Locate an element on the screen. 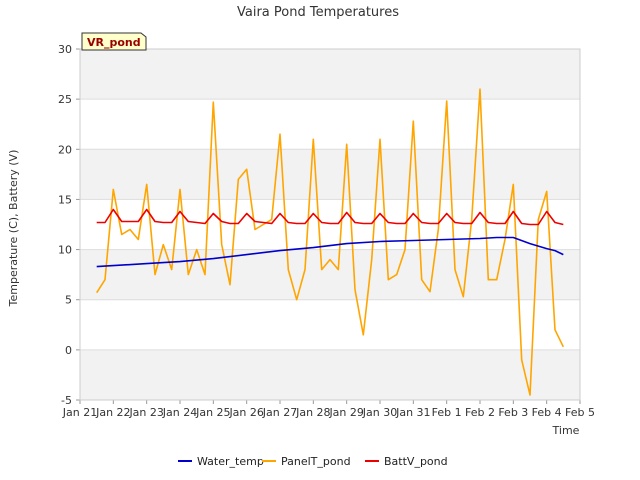 The image size is (640, 480). y-tick-label: 15 is located at coordinates (65, 199).